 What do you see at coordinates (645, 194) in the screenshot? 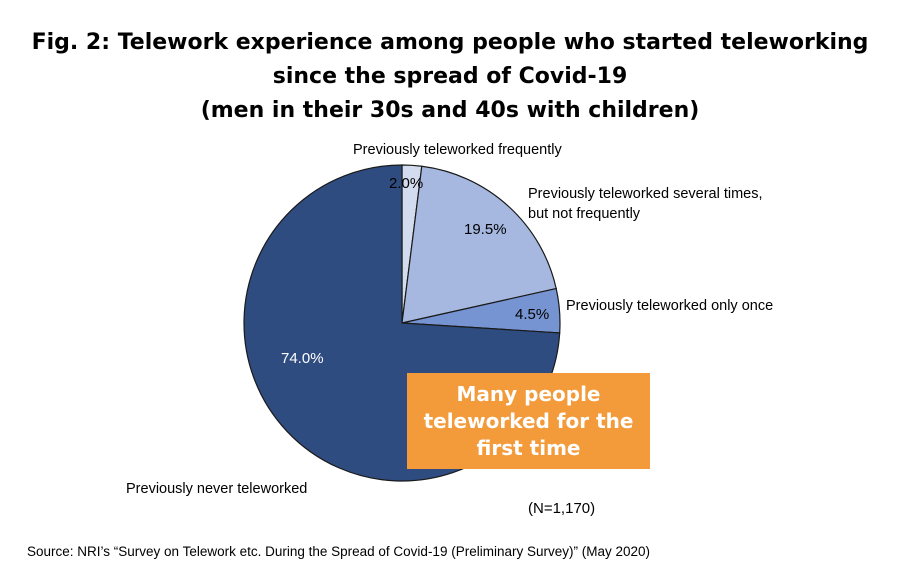
I see `category-label-several-line-1: Previously teleworked several times,` at bounding box center [645, 194].